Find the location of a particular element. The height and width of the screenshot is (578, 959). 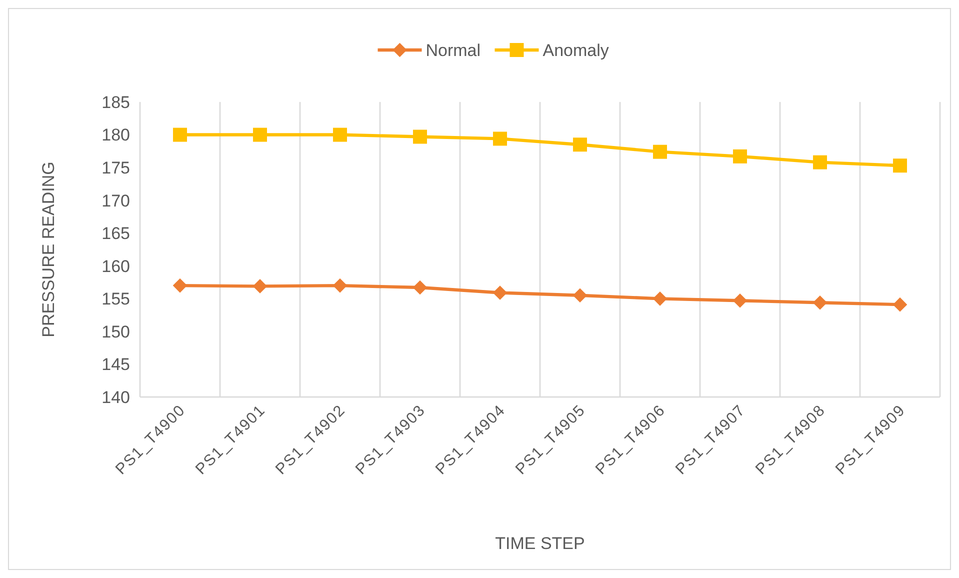

y-tick-label: 140 is located at coordinates (116, 397).